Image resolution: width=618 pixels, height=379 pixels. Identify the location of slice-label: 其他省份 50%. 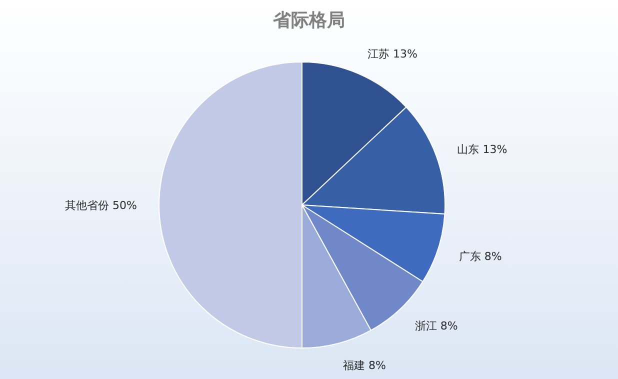
(101, 205).